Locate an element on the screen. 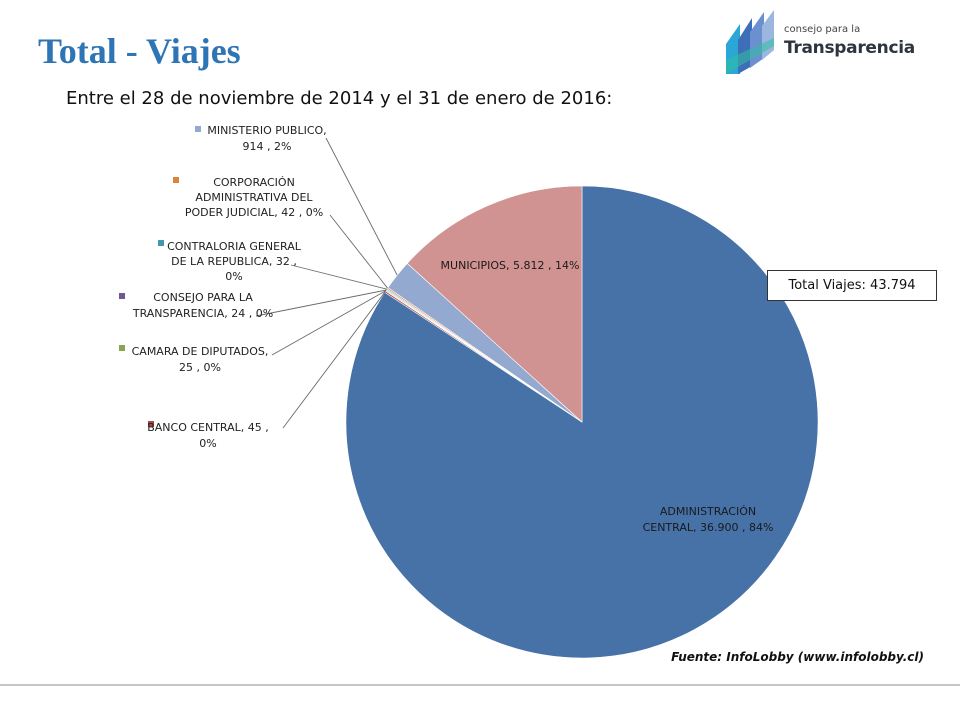  leader-line-camara-de-diputados is located at coordinates (329, 323).